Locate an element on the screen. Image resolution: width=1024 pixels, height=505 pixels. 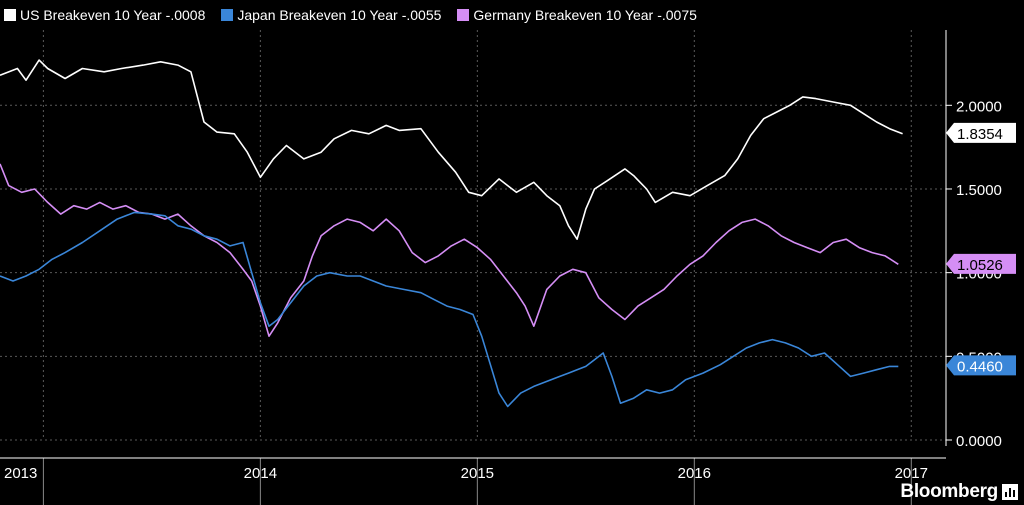
legend-item-us: US Breakeven 10 Year -.0008 is located at coordinates (104, 15).